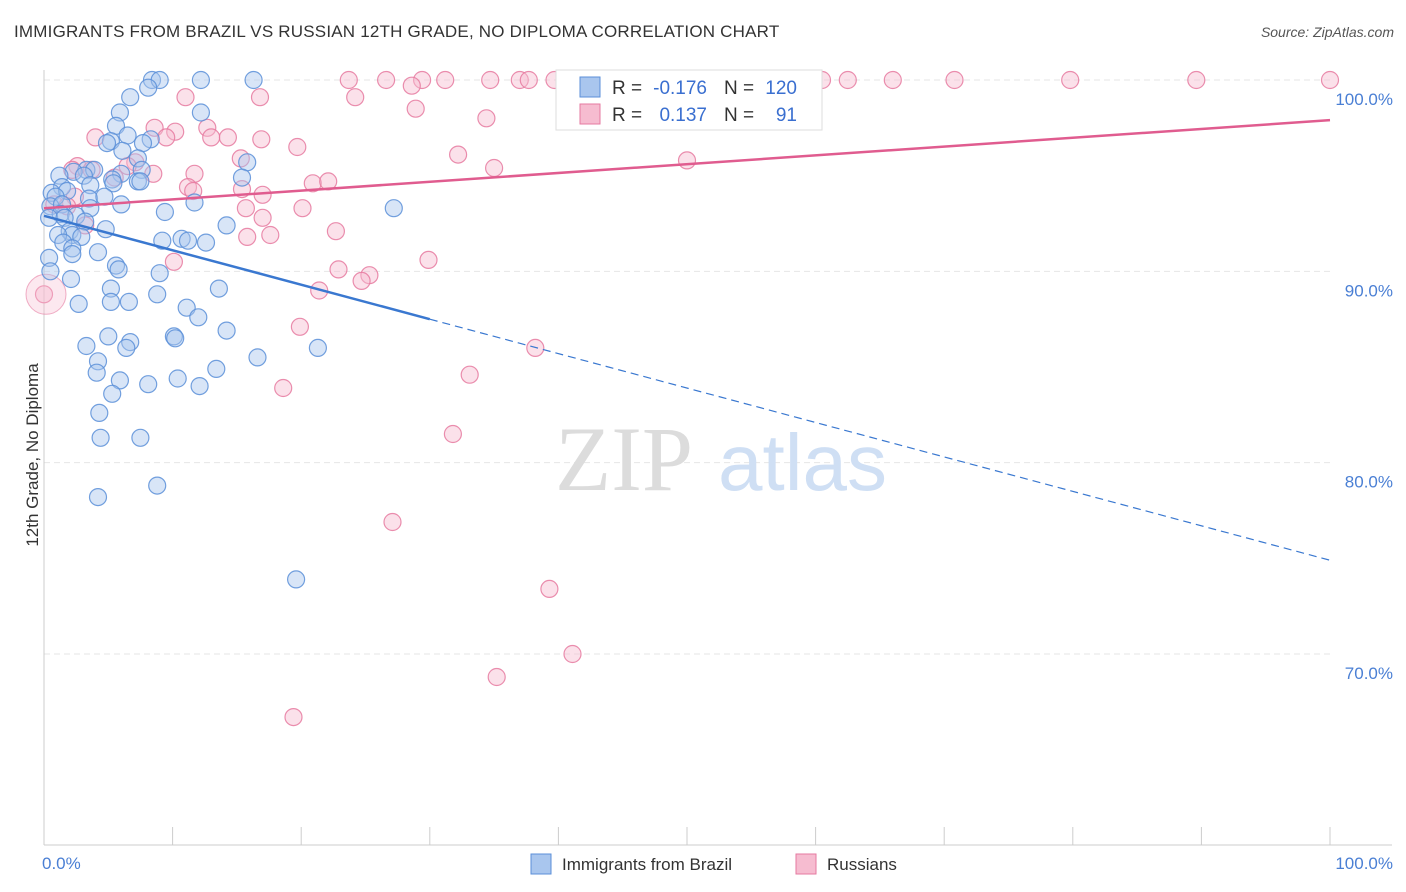 The height and width of the screenshot is (892, 1406). Describe the element at coordinates (647, 864) in the screenshot. I see `bottom-legend-brazil: Immigrants from Brazil` at that location.